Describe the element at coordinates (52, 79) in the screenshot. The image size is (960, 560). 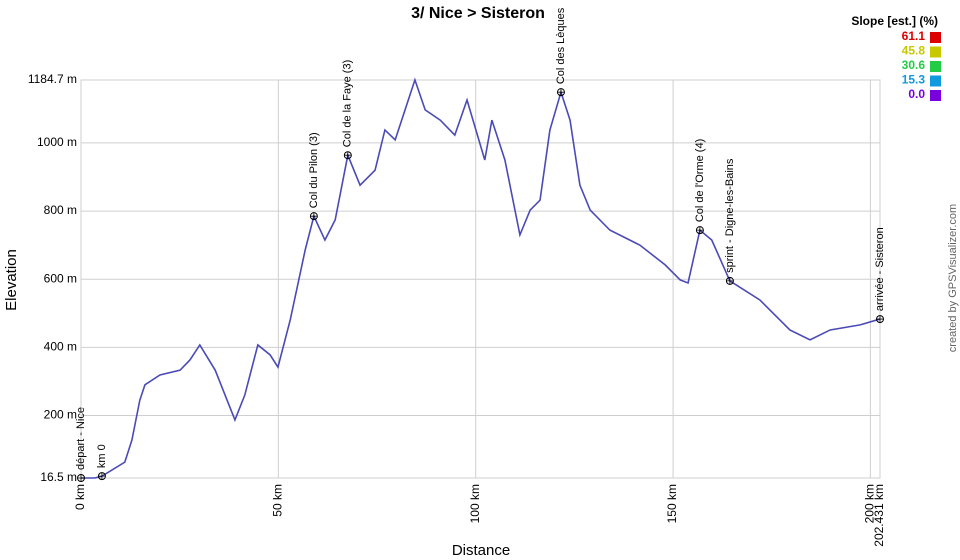
I see `y-tick-label: 1184.7 m` at that location.